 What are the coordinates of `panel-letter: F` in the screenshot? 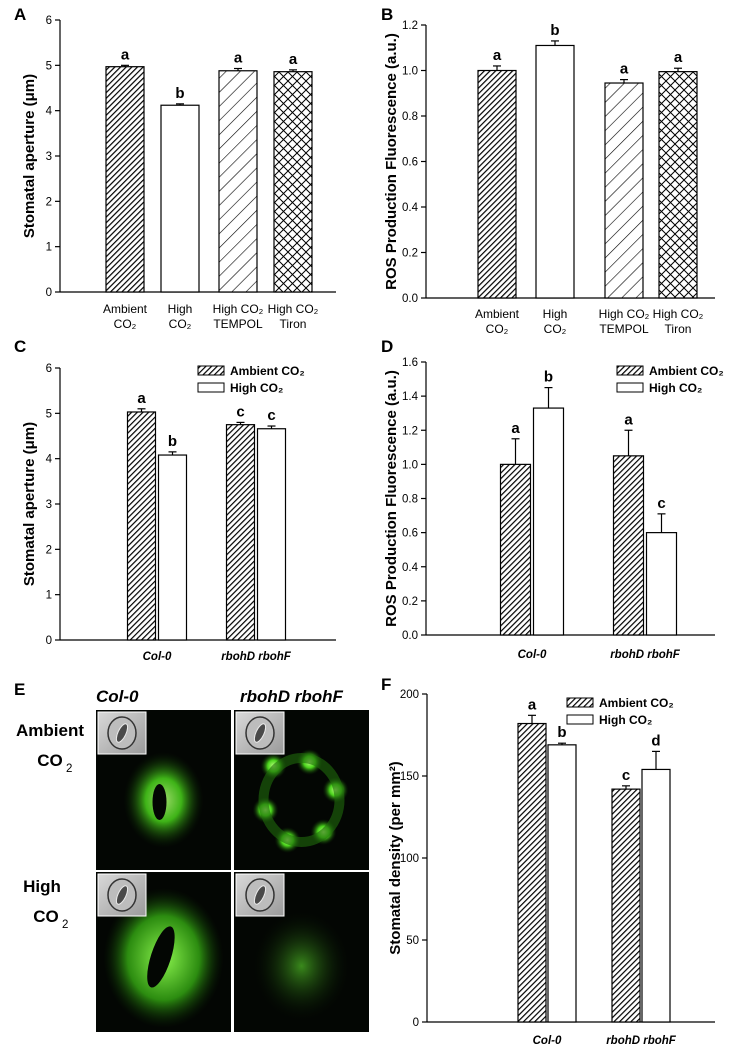 It's located at (386, 684).